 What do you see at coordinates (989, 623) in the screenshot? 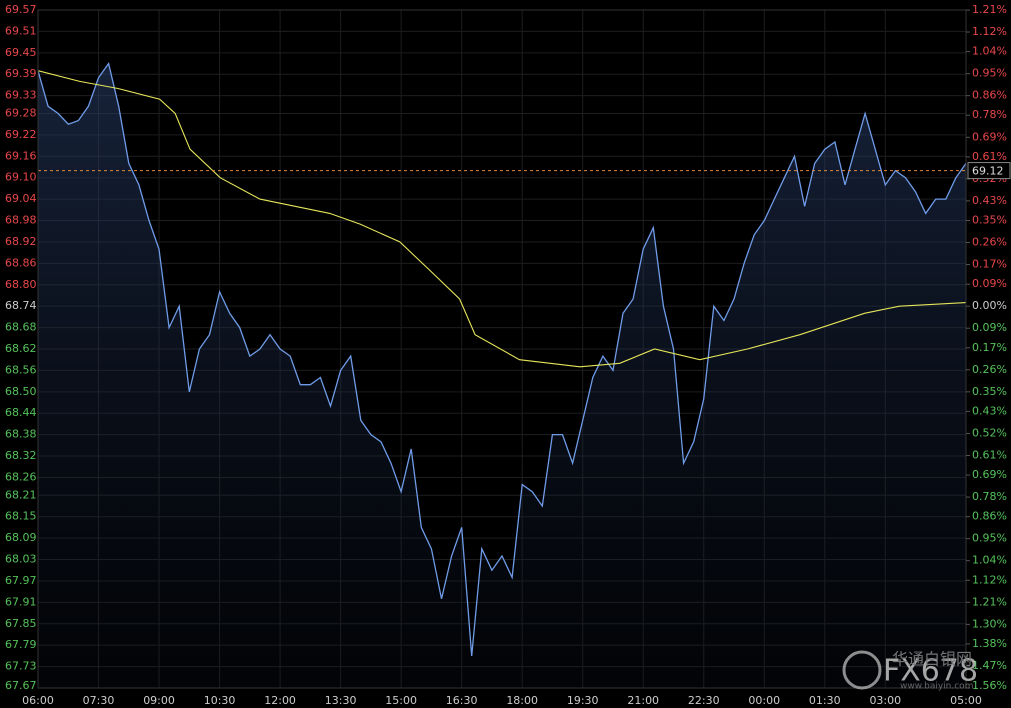
I see `y2-tick-label: 1.30%` at bounding box center [989, 623].